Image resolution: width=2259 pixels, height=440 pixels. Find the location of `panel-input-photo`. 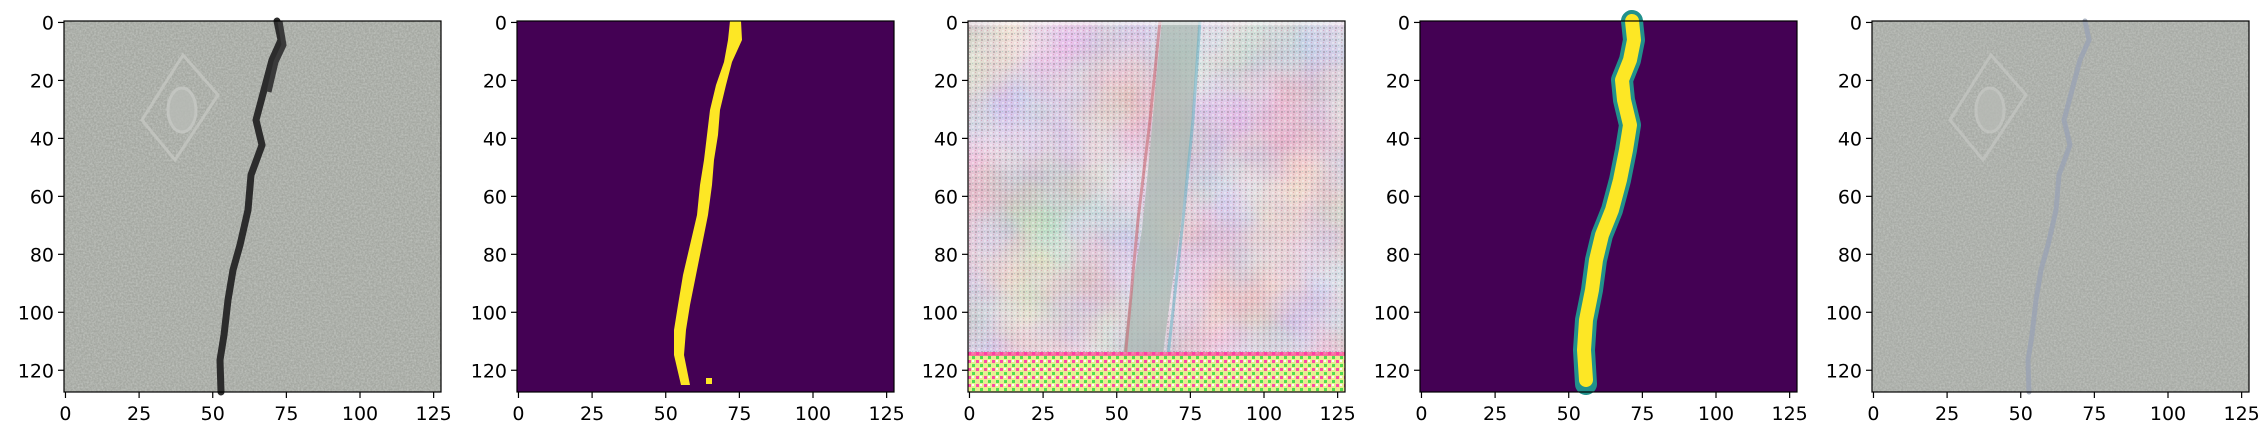

panel-input-photo is located at coordinates (252, 206).